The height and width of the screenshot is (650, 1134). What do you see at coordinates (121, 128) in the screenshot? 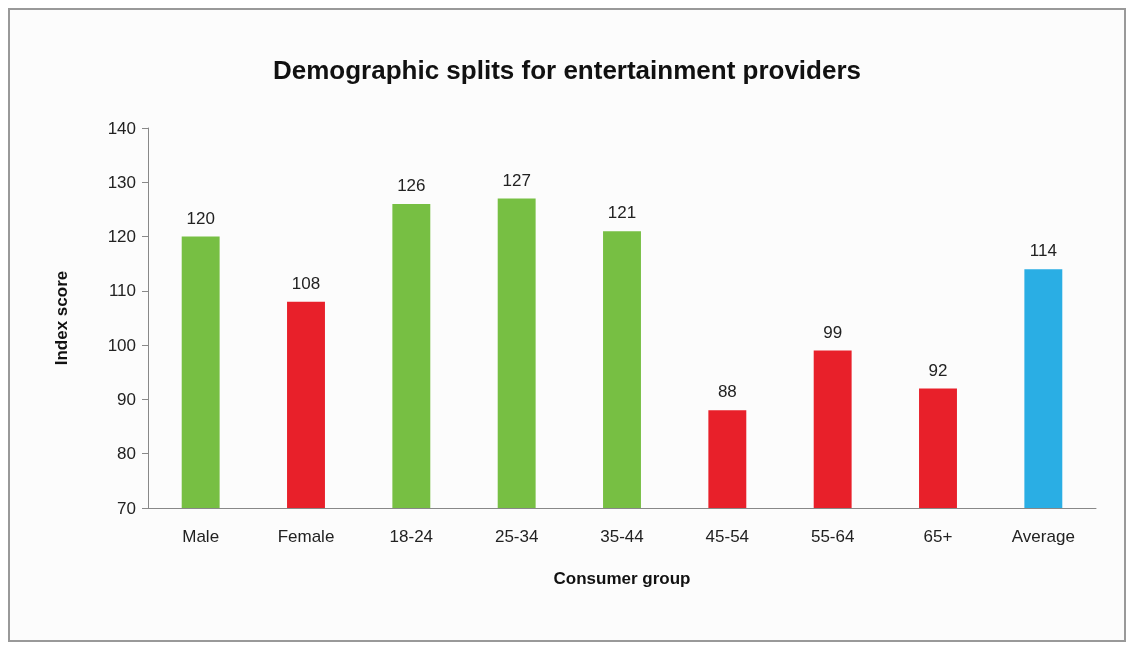
I see `y-tick-label: 140` at bounding box center [121, 128].